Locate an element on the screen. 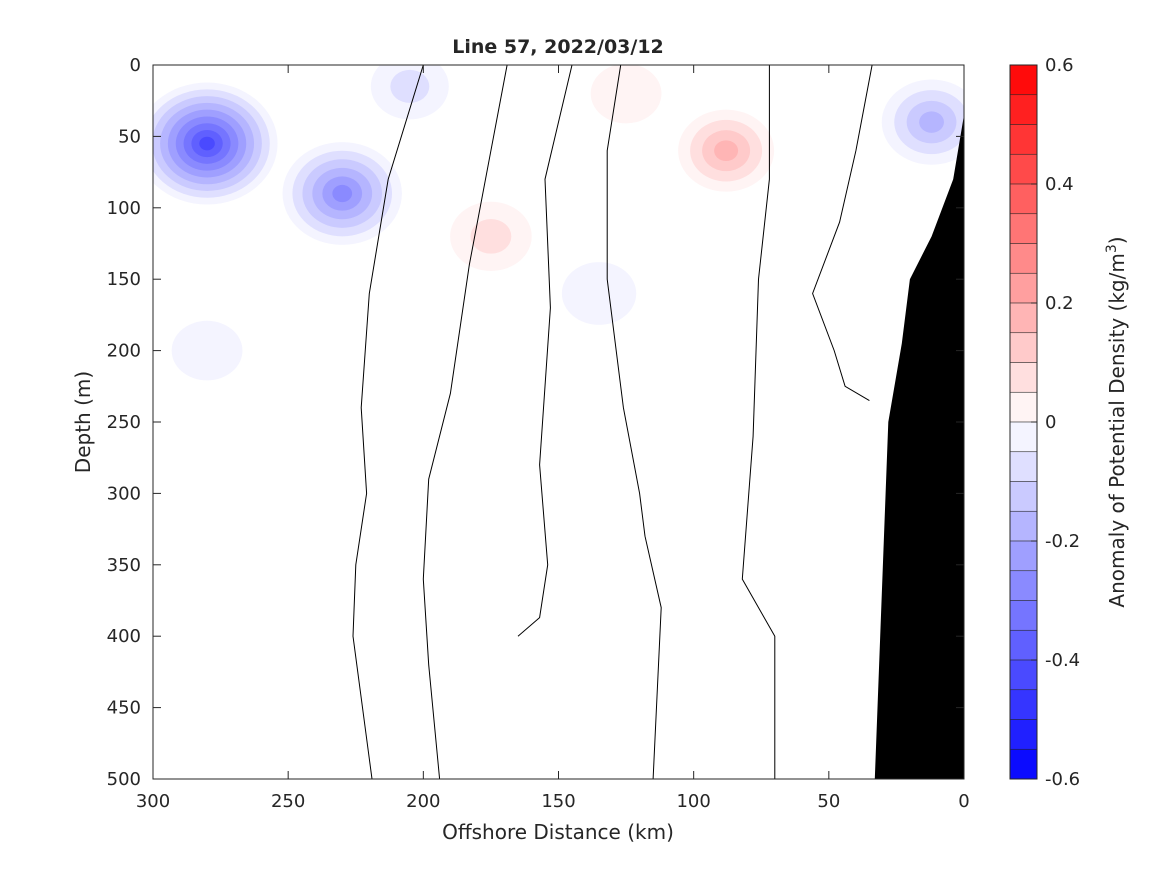 The width and height of the screenshot is (1167, 875). y-tick-label: 300 is located at coordinates (124, 493).